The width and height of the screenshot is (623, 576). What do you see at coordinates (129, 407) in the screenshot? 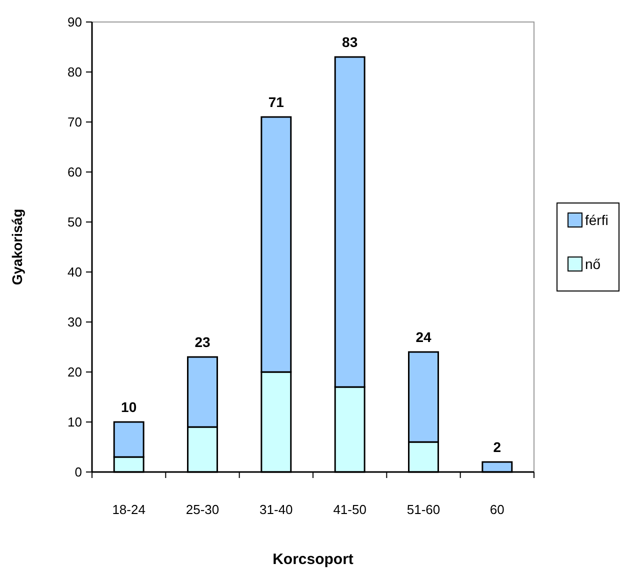
I see `total-label: 10` at bounding box center [129, 407].